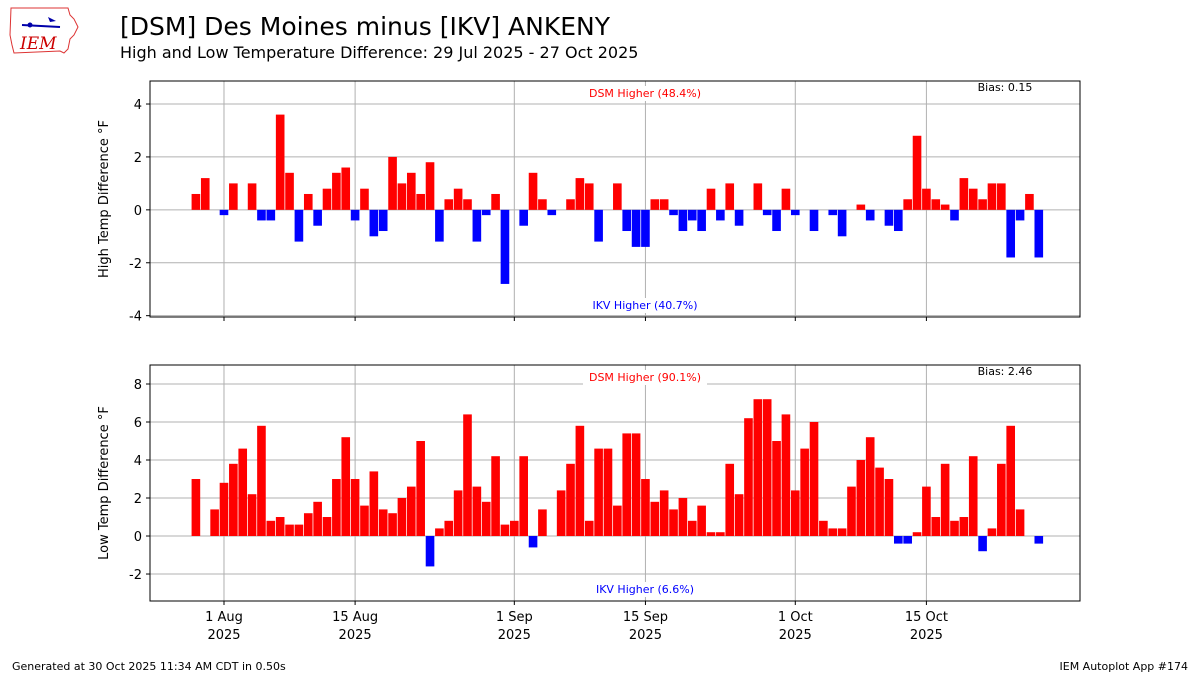 The image size is (1200, 675). What do you see at coordinates (1124, 666) in the screenshot?
I see `footer-app: IEM Autoplot App #174` at bounding box center [1124, 666].